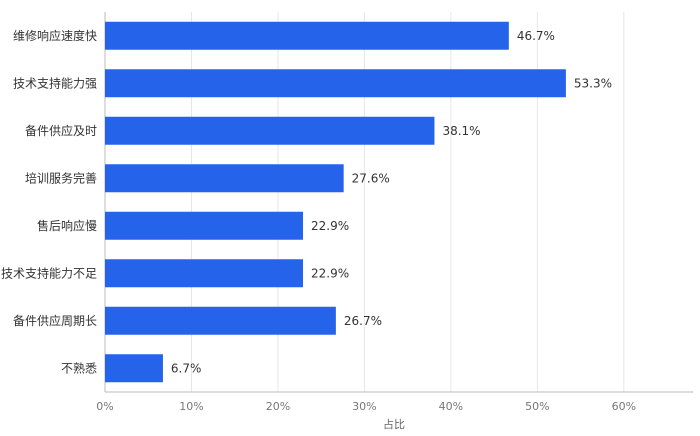 The height and width of the screenshot is (436, 700). I want to click on category-label: 培训服务完善, so click(61, 177).